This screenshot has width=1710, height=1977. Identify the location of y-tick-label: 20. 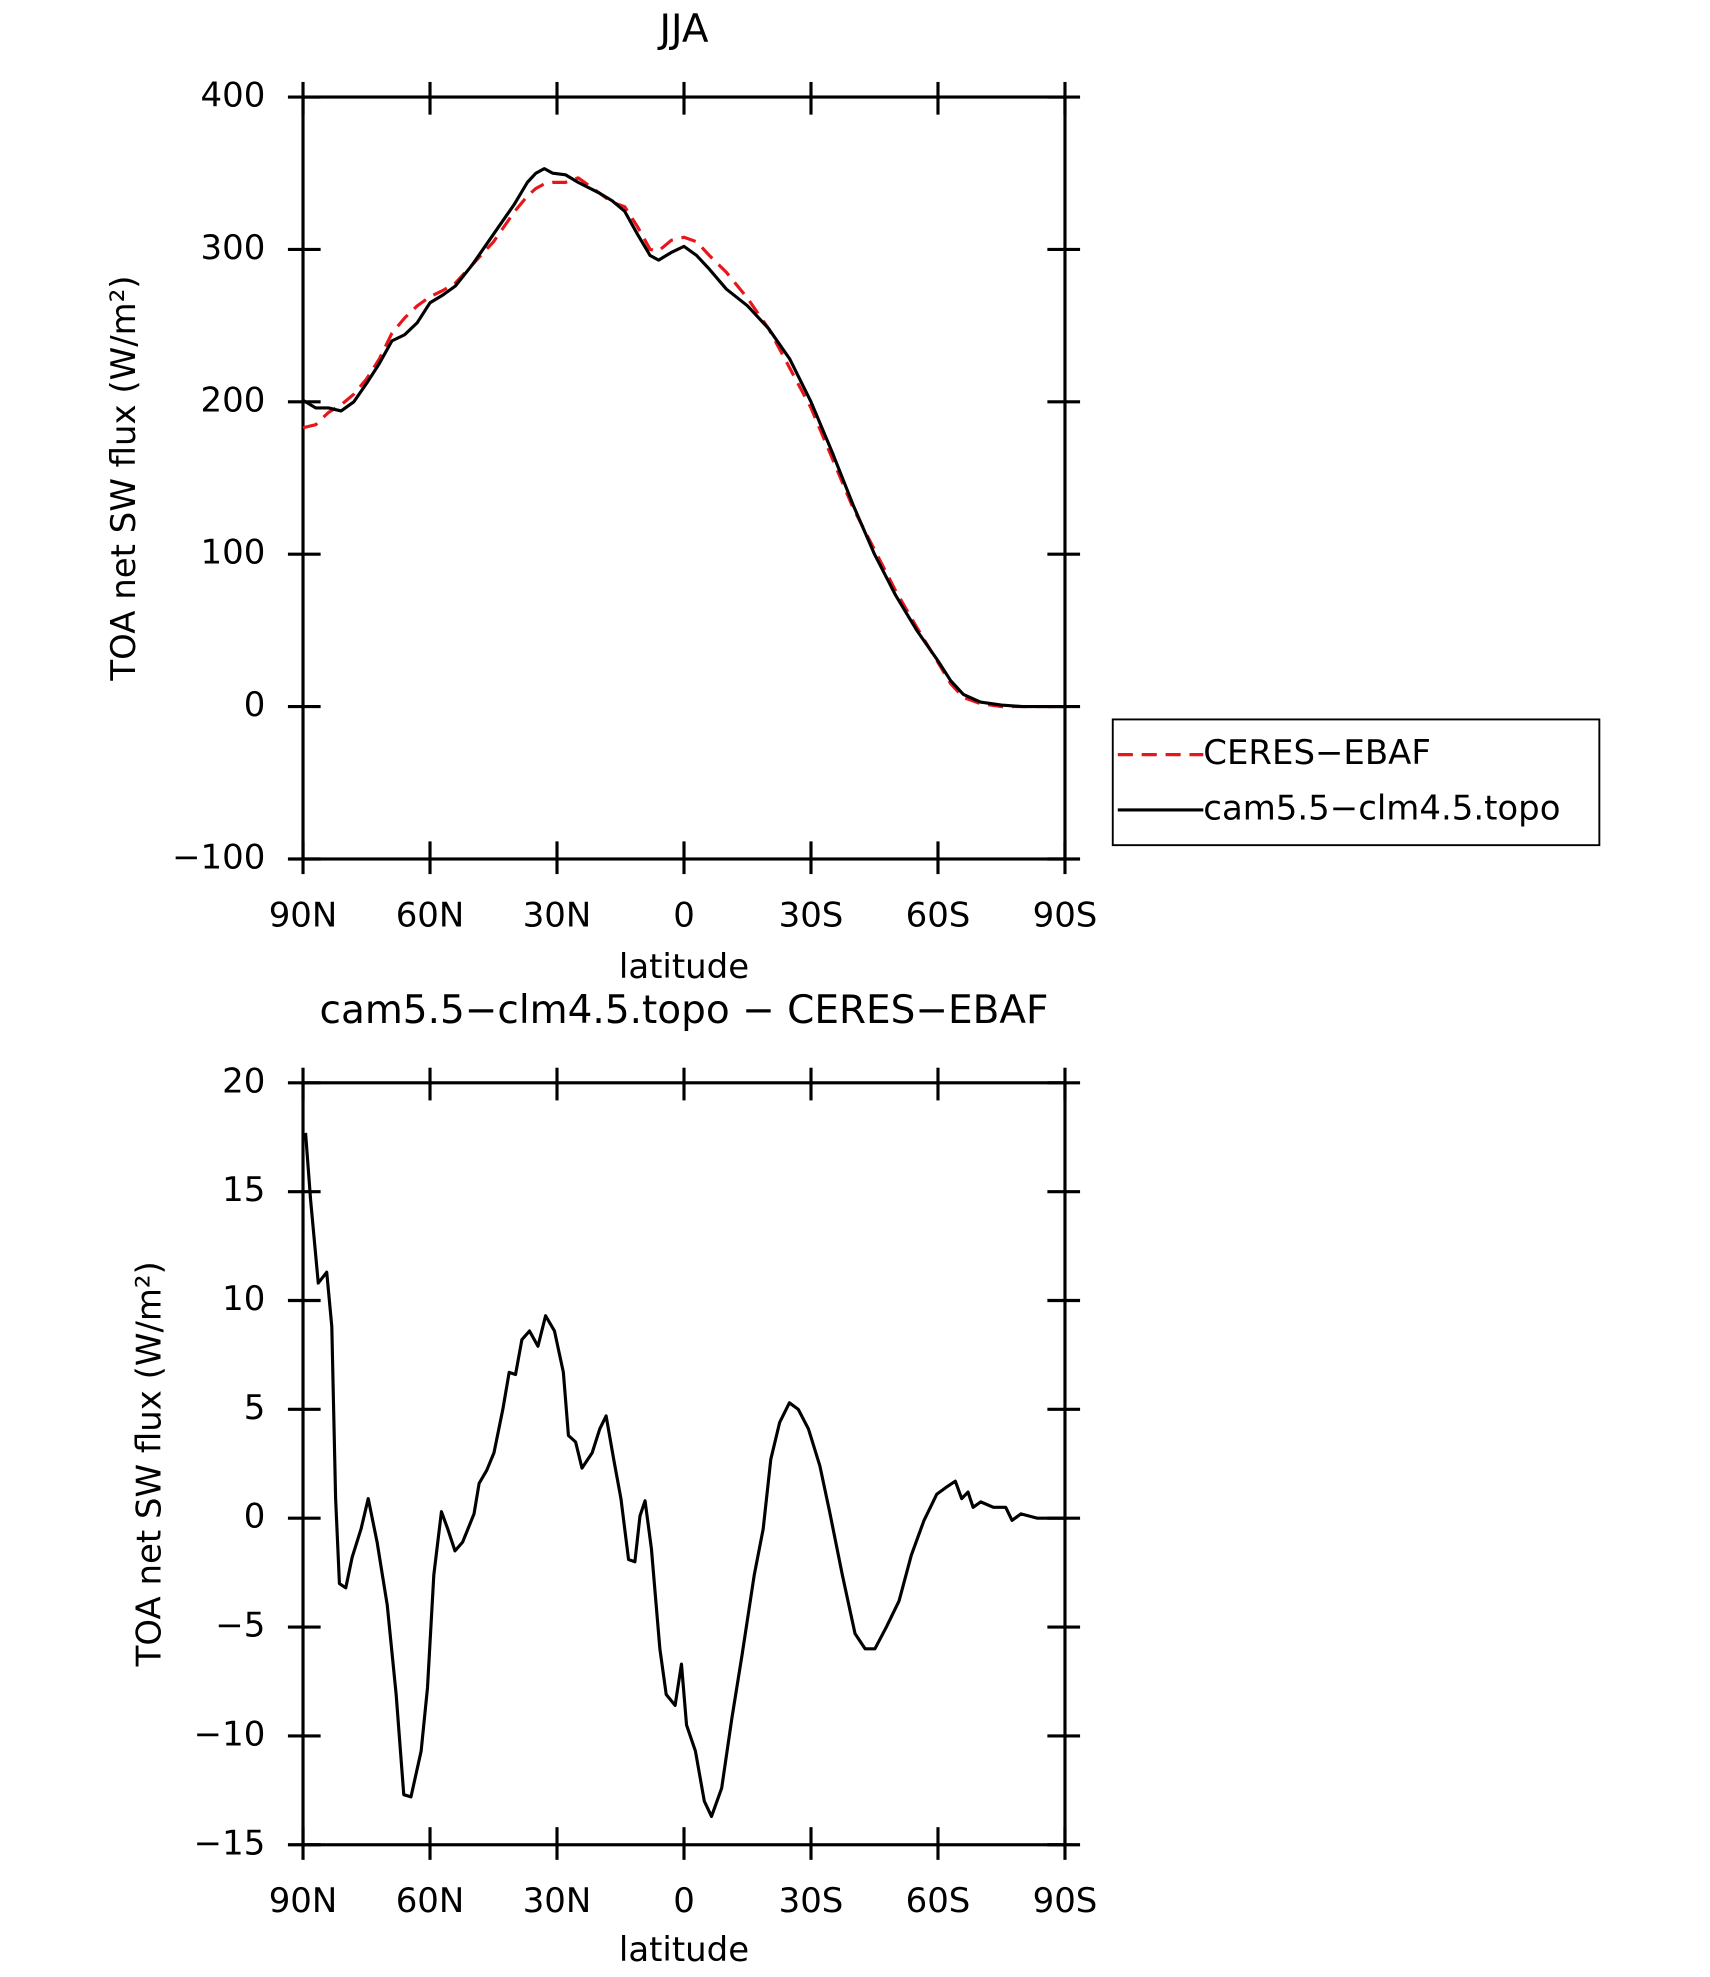
(243, 1081).